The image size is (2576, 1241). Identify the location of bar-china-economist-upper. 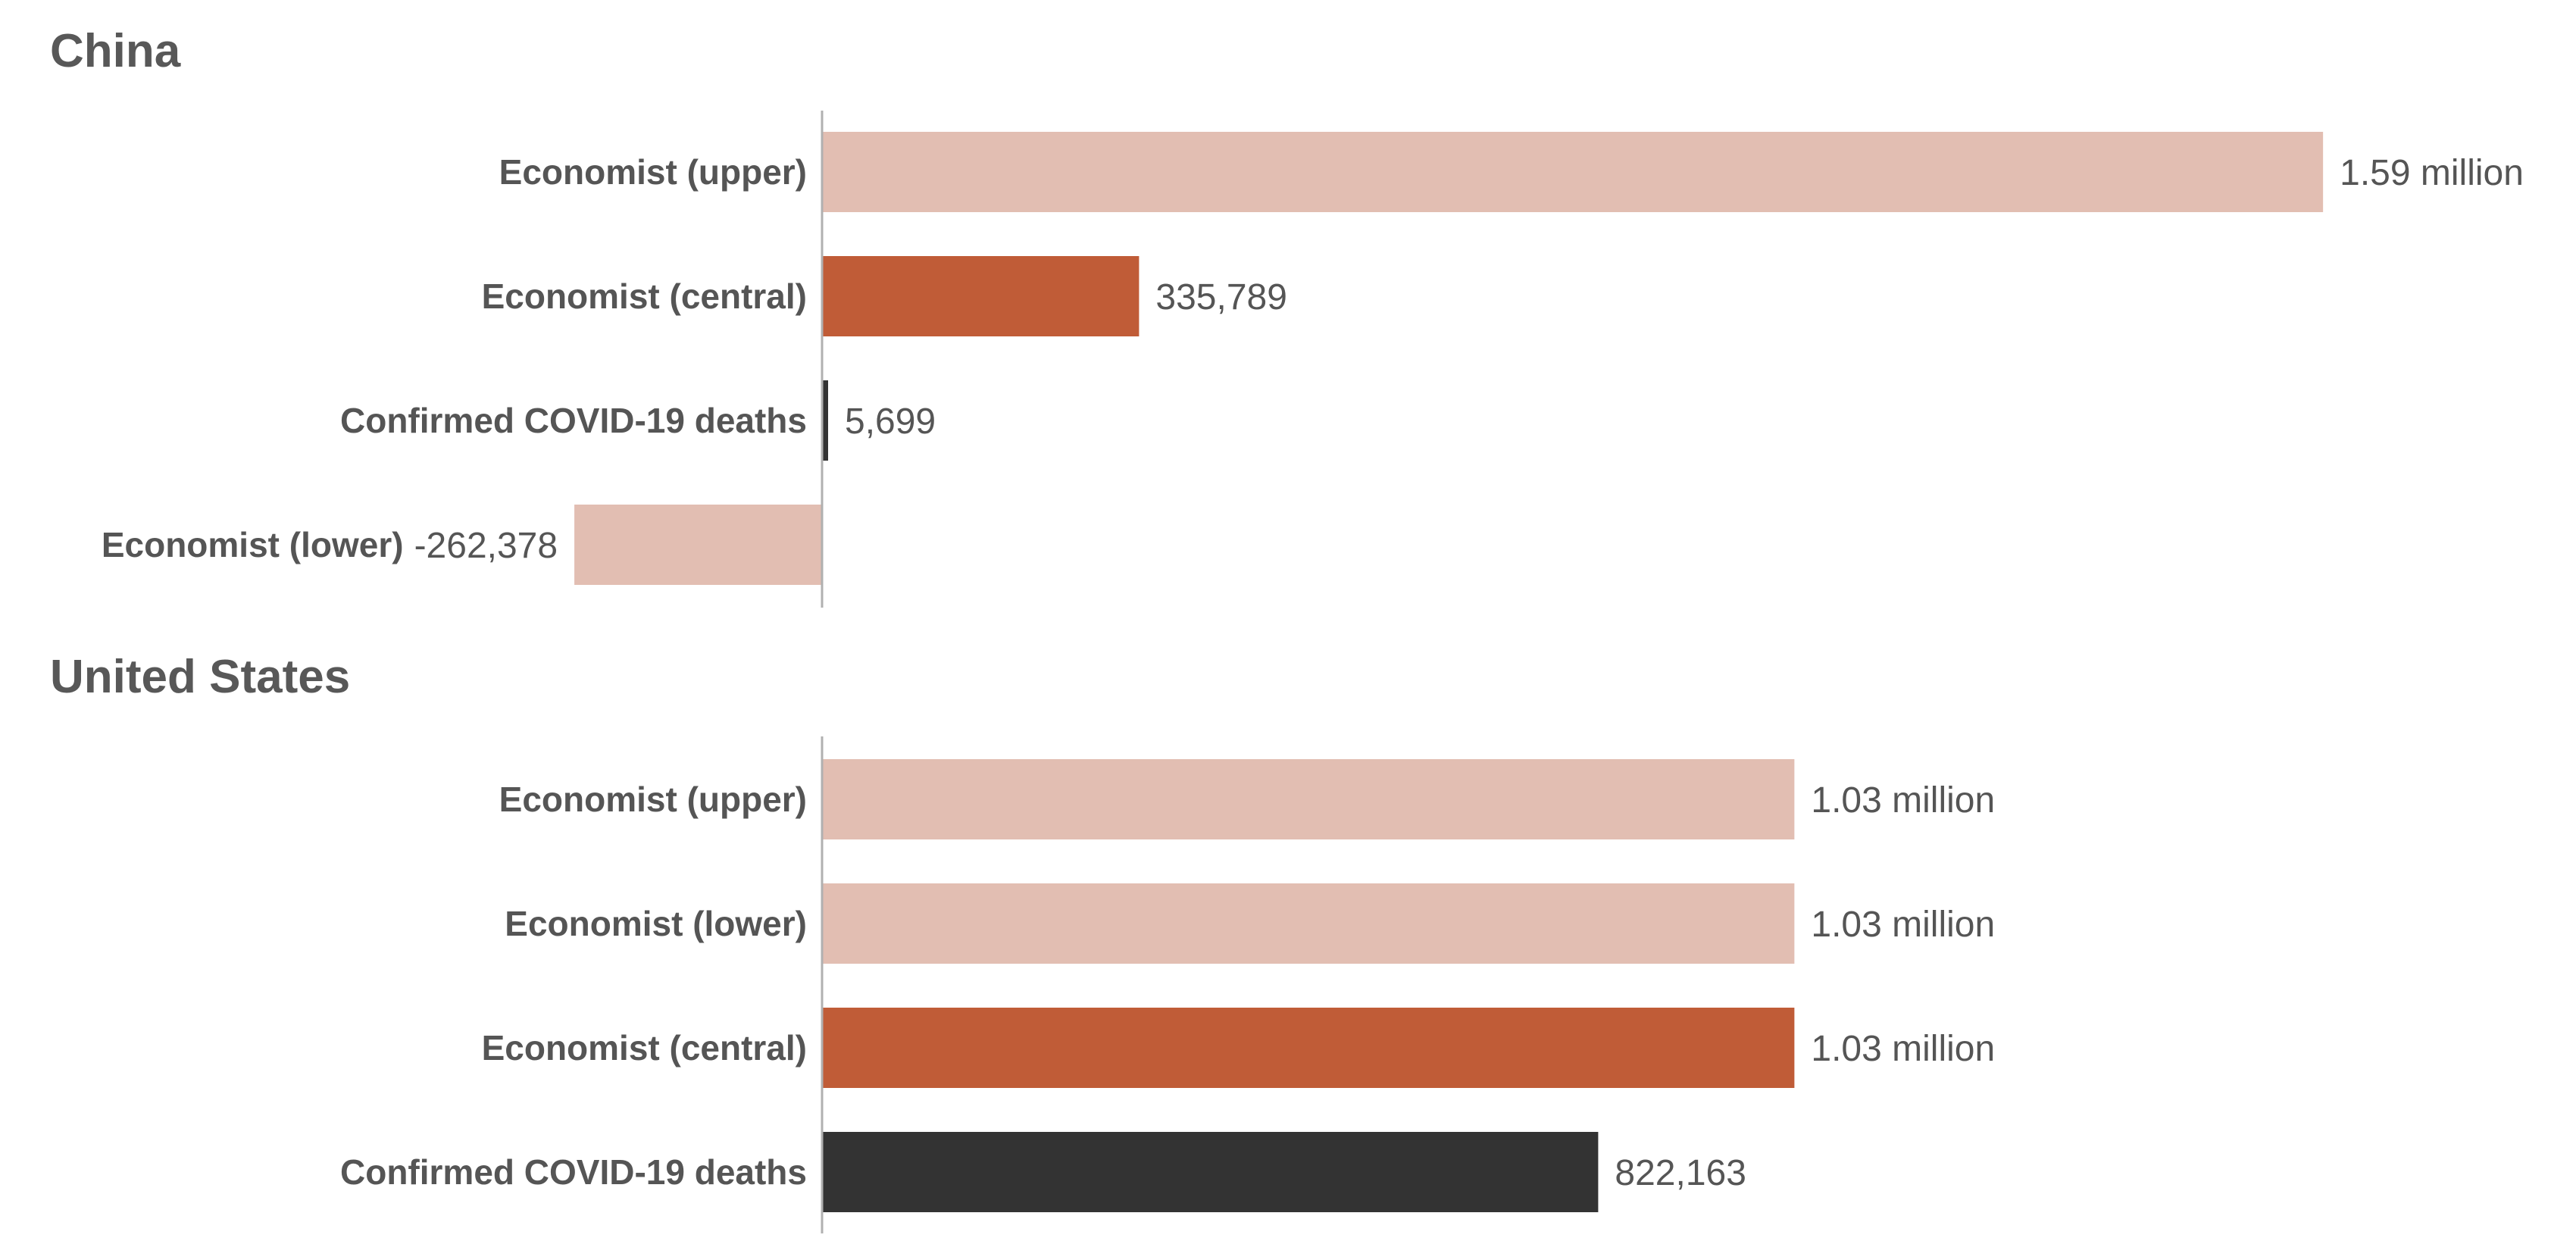
(1573, 172).